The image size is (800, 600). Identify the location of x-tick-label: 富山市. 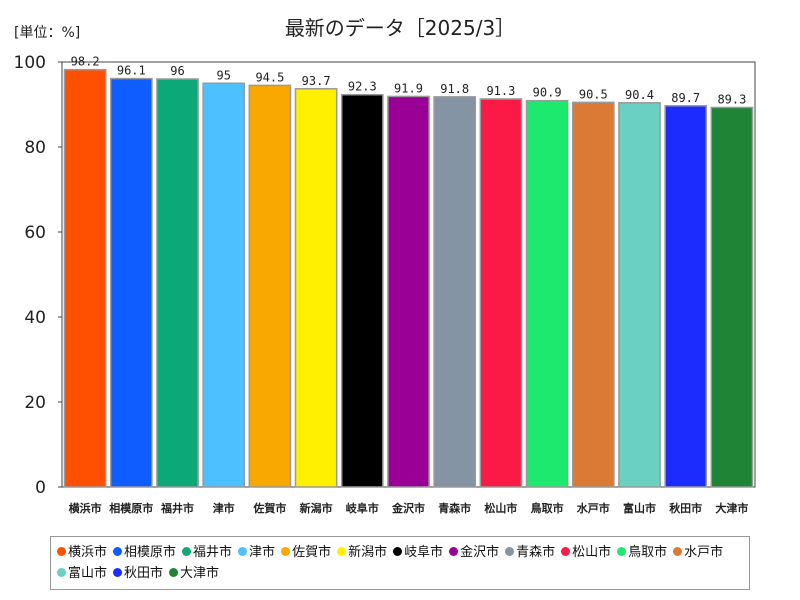
(639, 508).